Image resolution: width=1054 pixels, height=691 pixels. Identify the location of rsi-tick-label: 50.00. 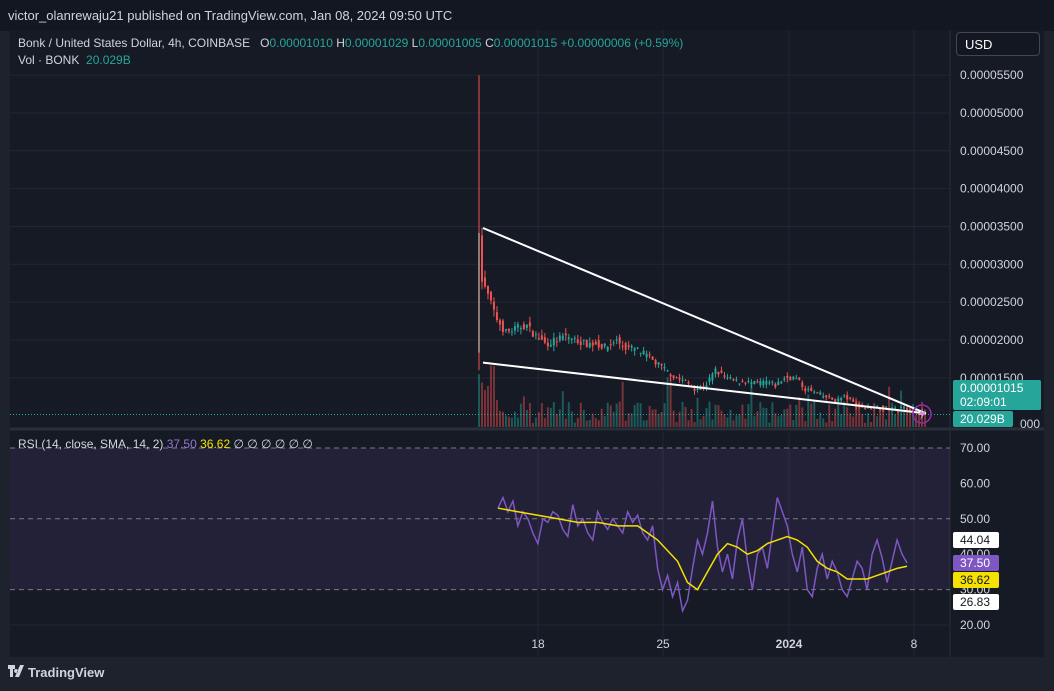
(975, 519).